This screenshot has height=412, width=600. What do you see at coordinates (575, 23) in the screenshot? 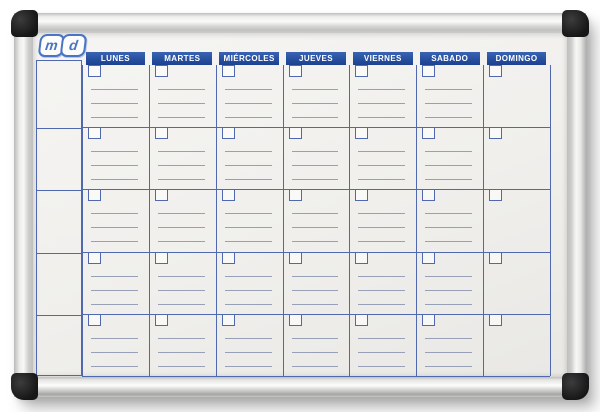
I see `corner-cap-top-right` at bounding box center [575, 23].